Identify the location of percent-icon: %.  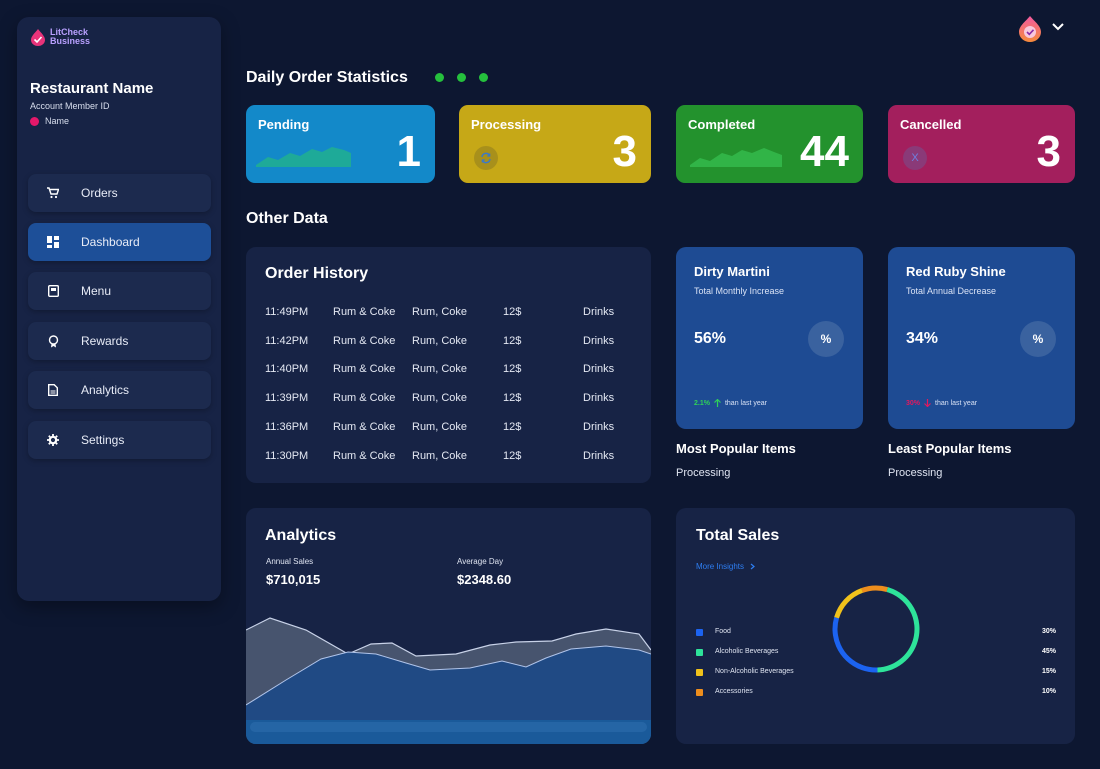
(1038, 339).